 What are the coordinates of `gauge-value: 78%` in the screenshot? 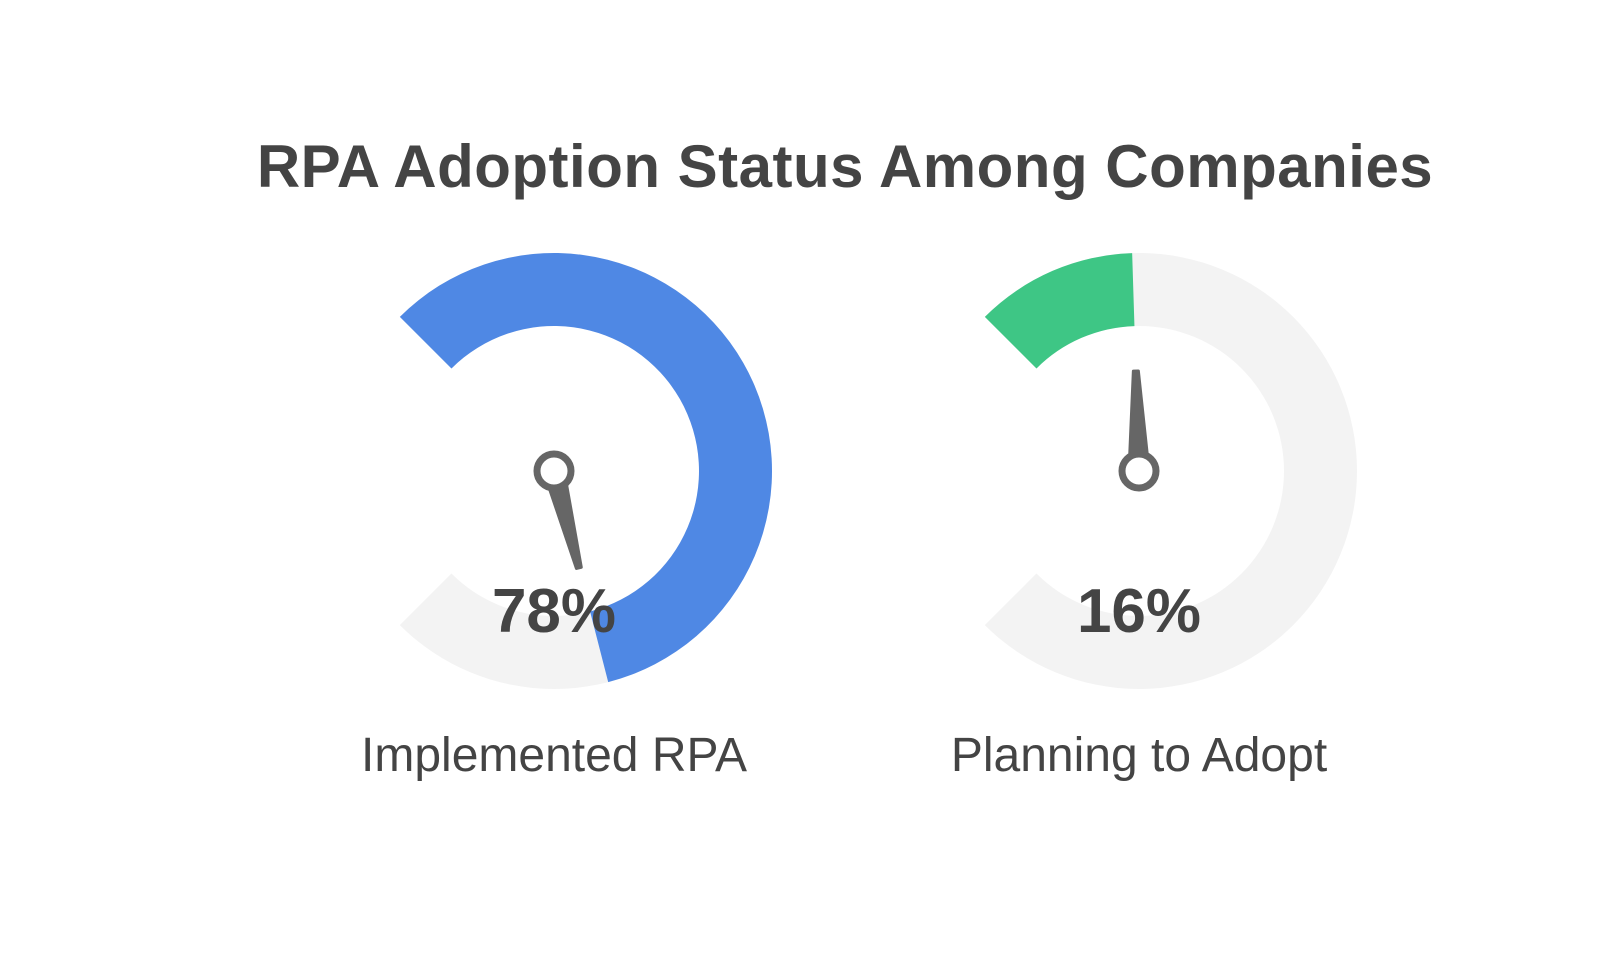 It's located at (554, 611).